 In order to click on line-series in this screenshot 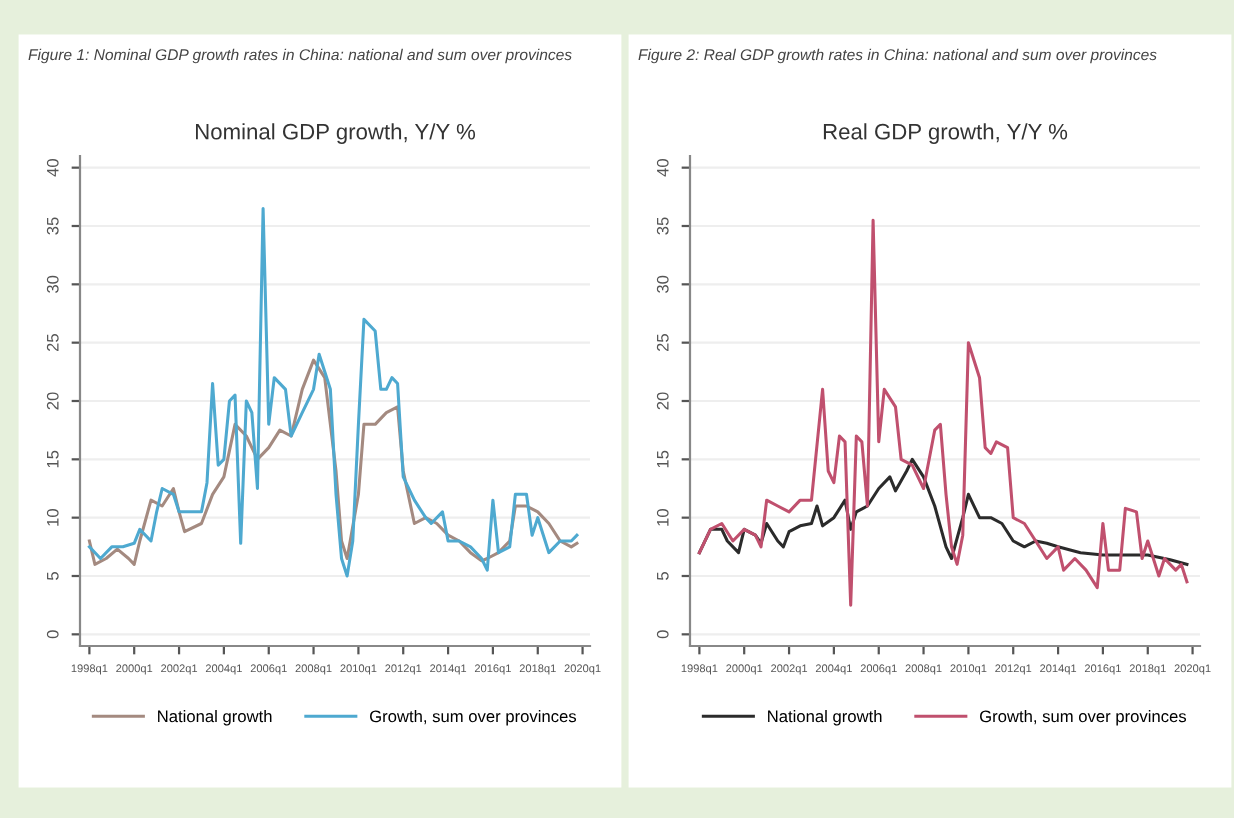, I will do `click(333, 462)`.